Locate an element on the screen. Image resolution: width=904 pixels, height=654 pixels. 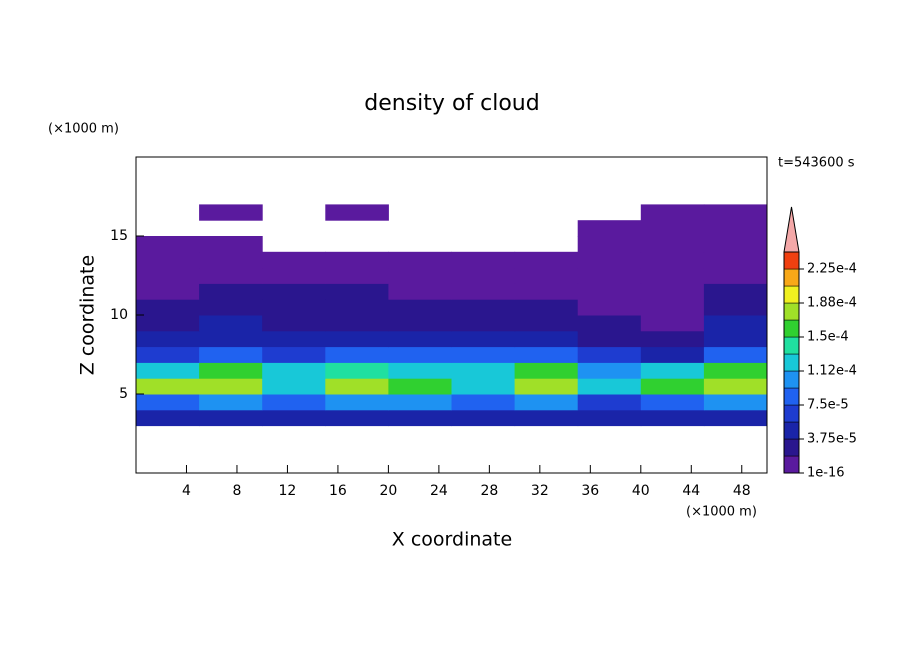
y-tick-label: 10 is located at coordinates (119, 315).